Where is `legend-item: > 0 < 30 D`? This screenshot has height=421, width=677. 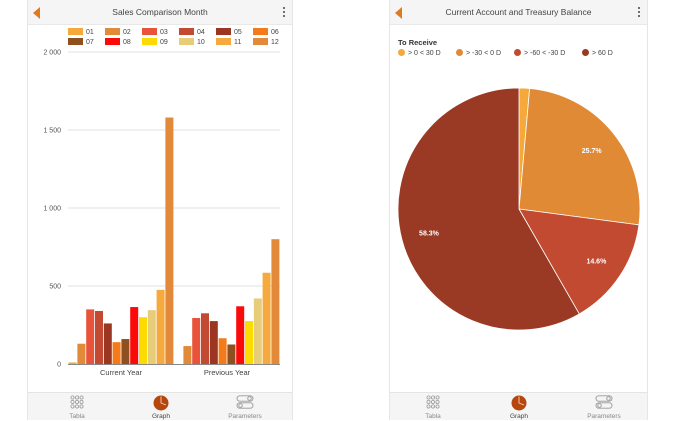
legend-item: > 0 < 30 D is located at coordinates (419, 53).